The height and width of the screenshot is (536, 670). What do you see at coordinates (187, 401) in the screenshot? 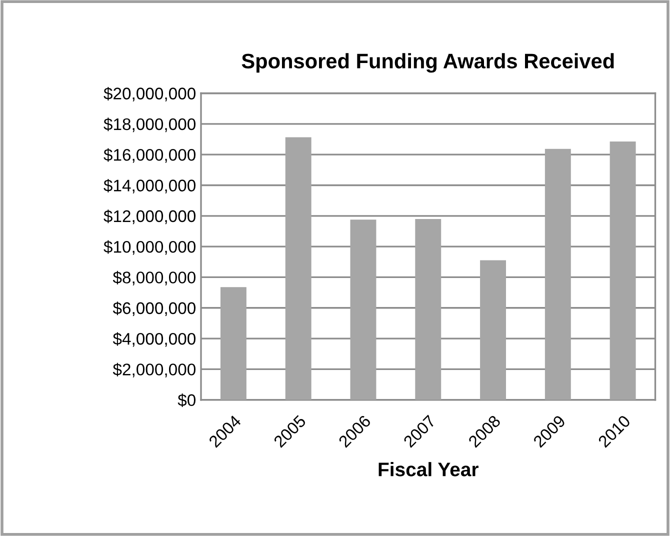
I see `y-tick-label: $0` at bounding box center [187, 401].